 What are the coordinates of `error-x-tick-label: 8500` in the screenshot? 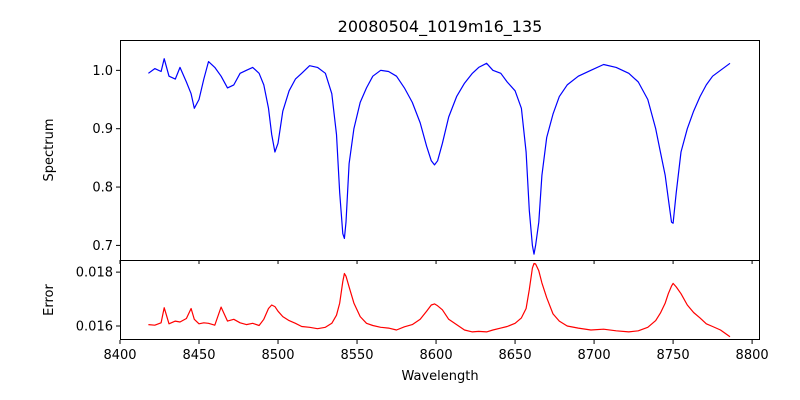 It's located at (277, 355).